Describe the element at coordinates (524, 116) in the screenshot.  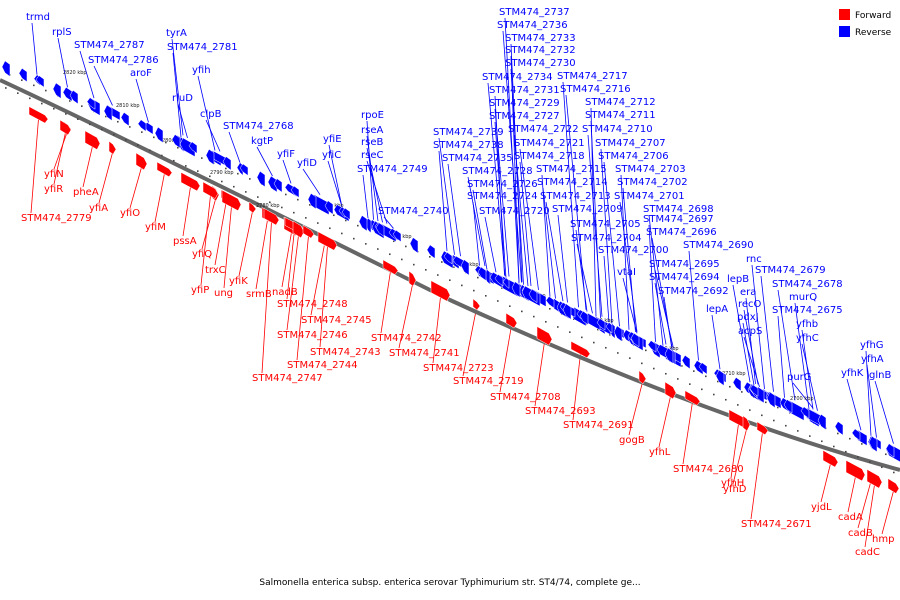
I see `gene-label-reverse: STM474_2727` at that location.